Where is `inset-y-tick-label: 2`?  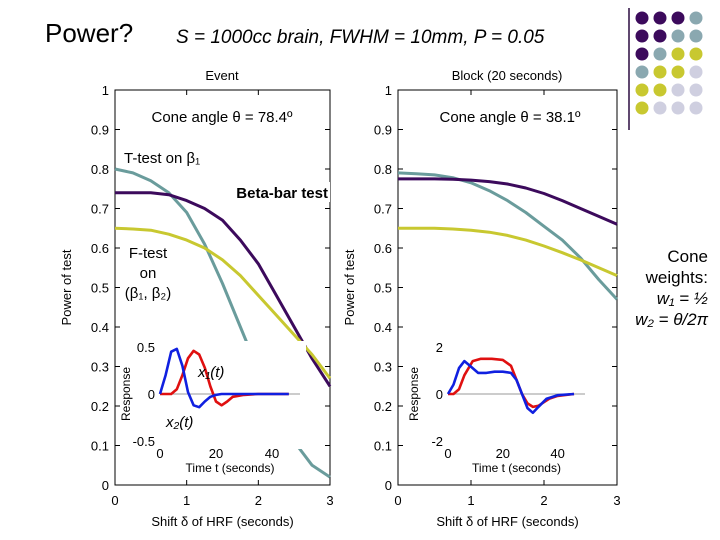 inset-y-tick-label: 2 is located at coordinates (439, 347).